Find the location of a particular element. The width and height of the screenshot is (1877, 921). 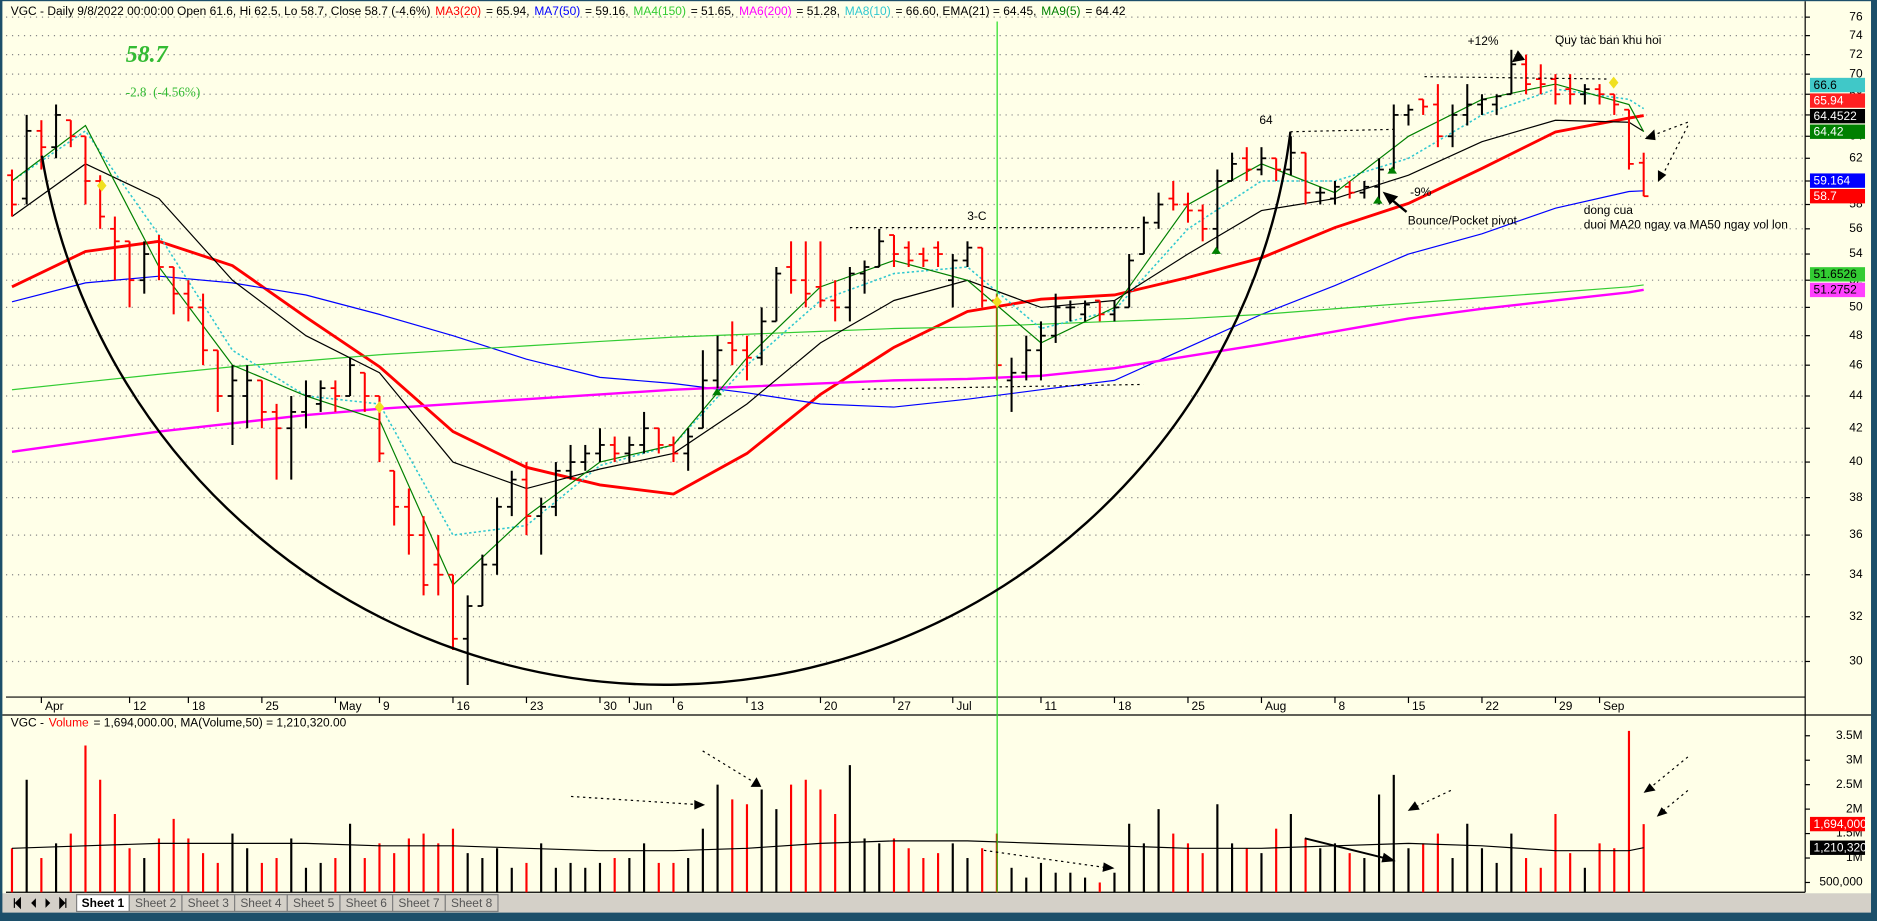

sheet-tab-label: Sheet 3 is located at coordinates (209, 903).